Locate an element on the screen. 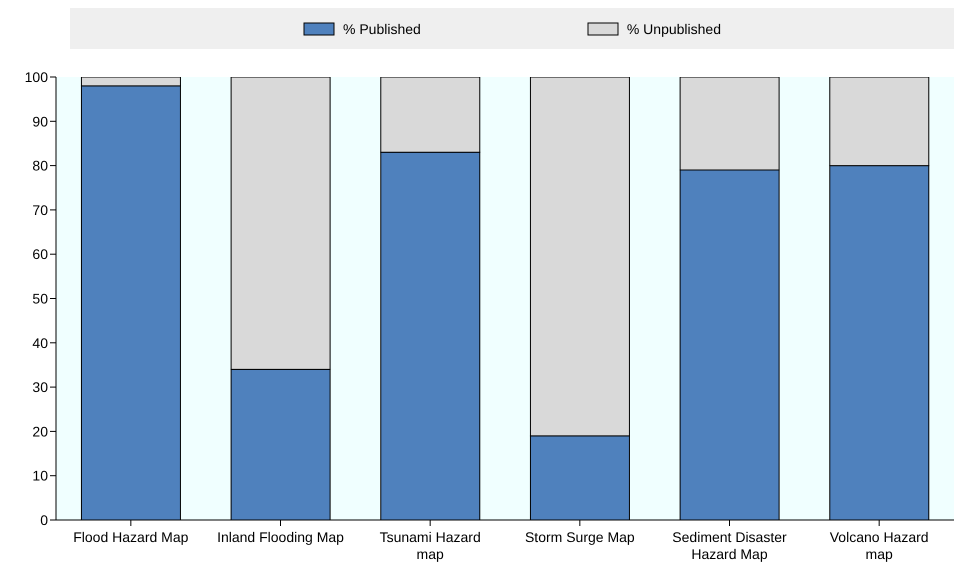 The image size is (964, 575). y-tick-label: 60 is located at coordinates (40, 254).